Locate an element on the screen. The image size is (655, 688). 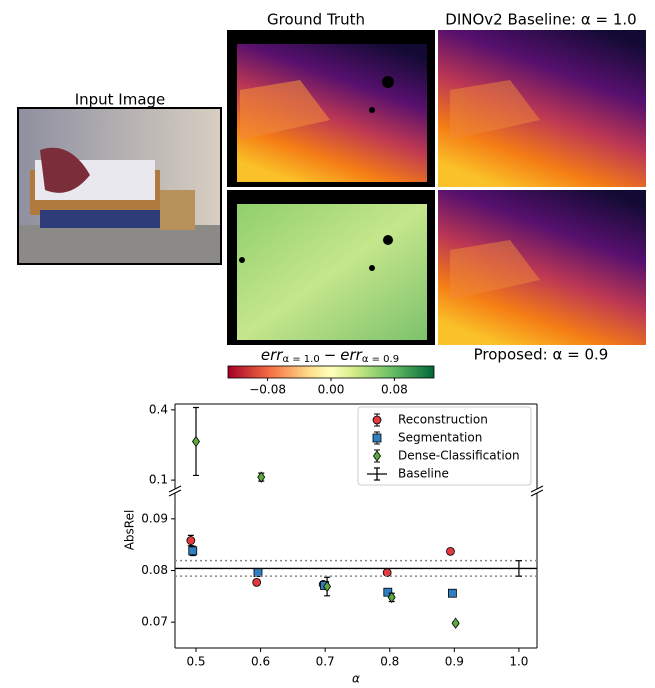
y-tick-label: 0.1 is located at coordinates (158, 480).